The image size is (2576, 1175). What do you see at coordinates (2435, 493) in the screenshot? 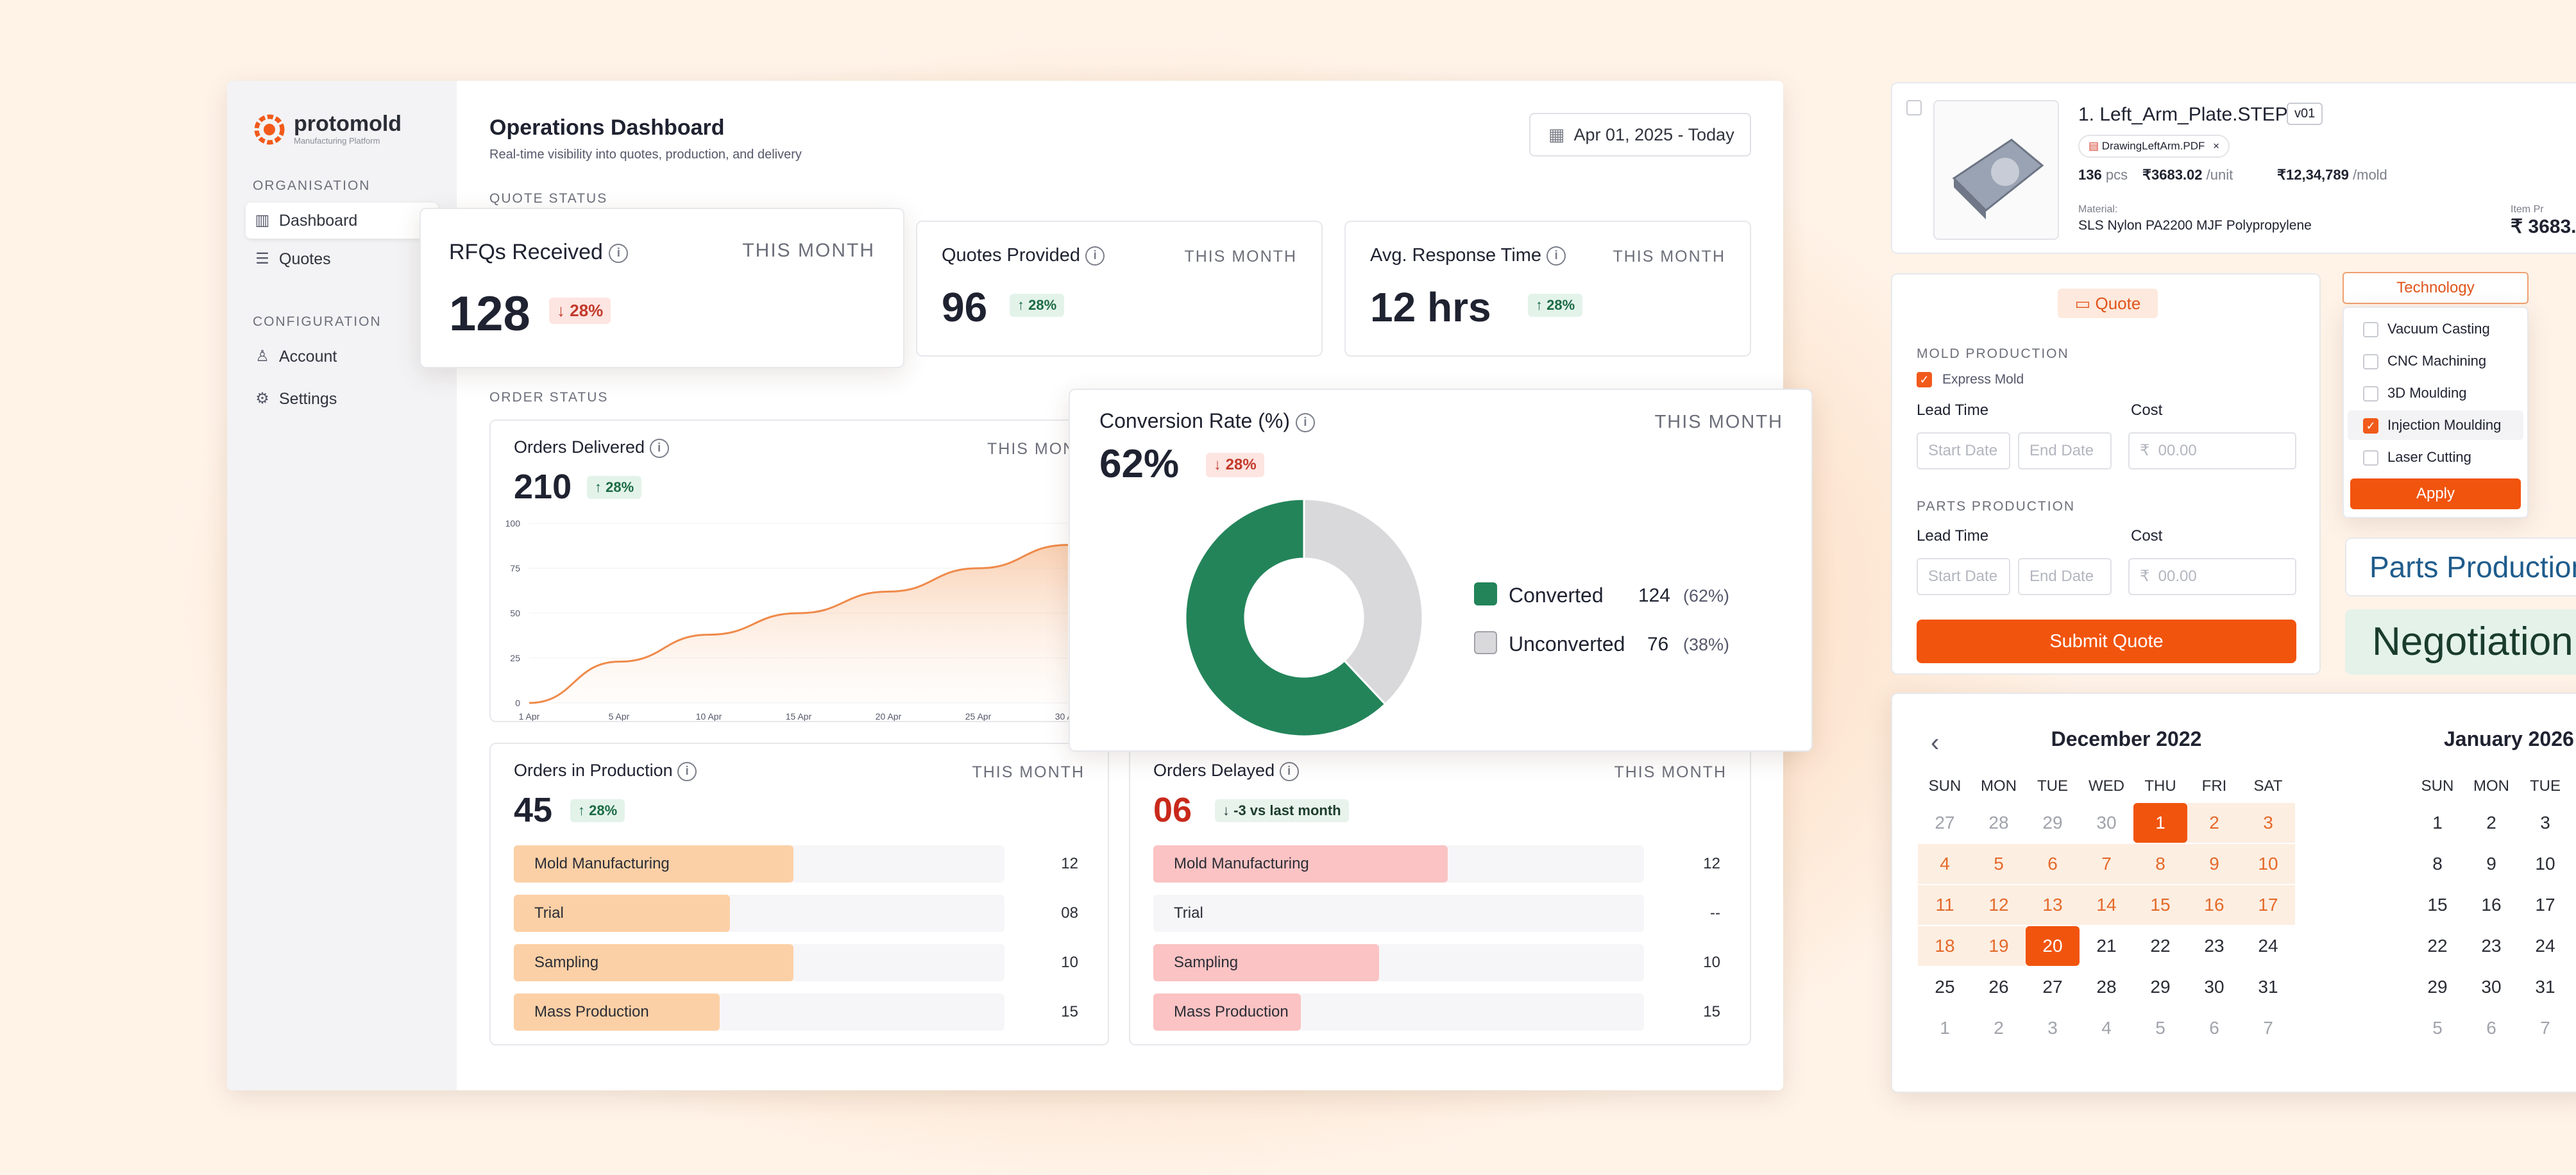
I see `apply-button: Apply` at bounding box center [2435, 493].